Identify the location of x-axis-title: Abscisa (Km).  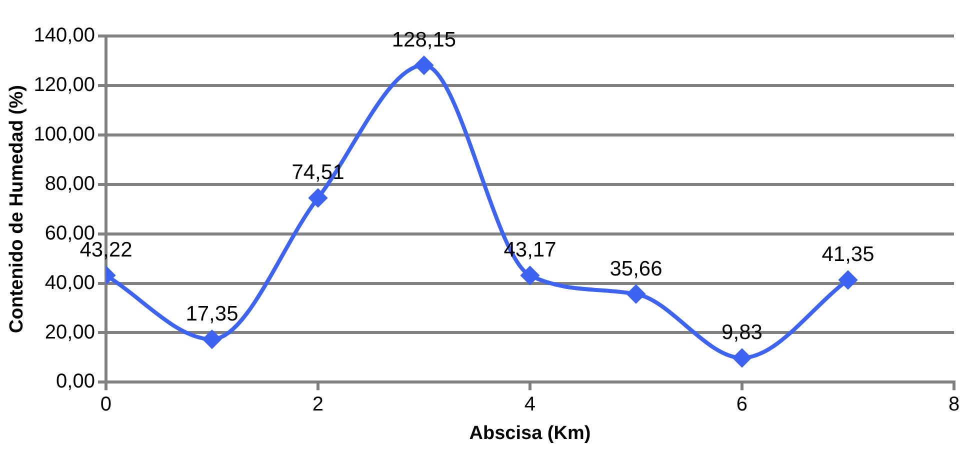
(530, 433).